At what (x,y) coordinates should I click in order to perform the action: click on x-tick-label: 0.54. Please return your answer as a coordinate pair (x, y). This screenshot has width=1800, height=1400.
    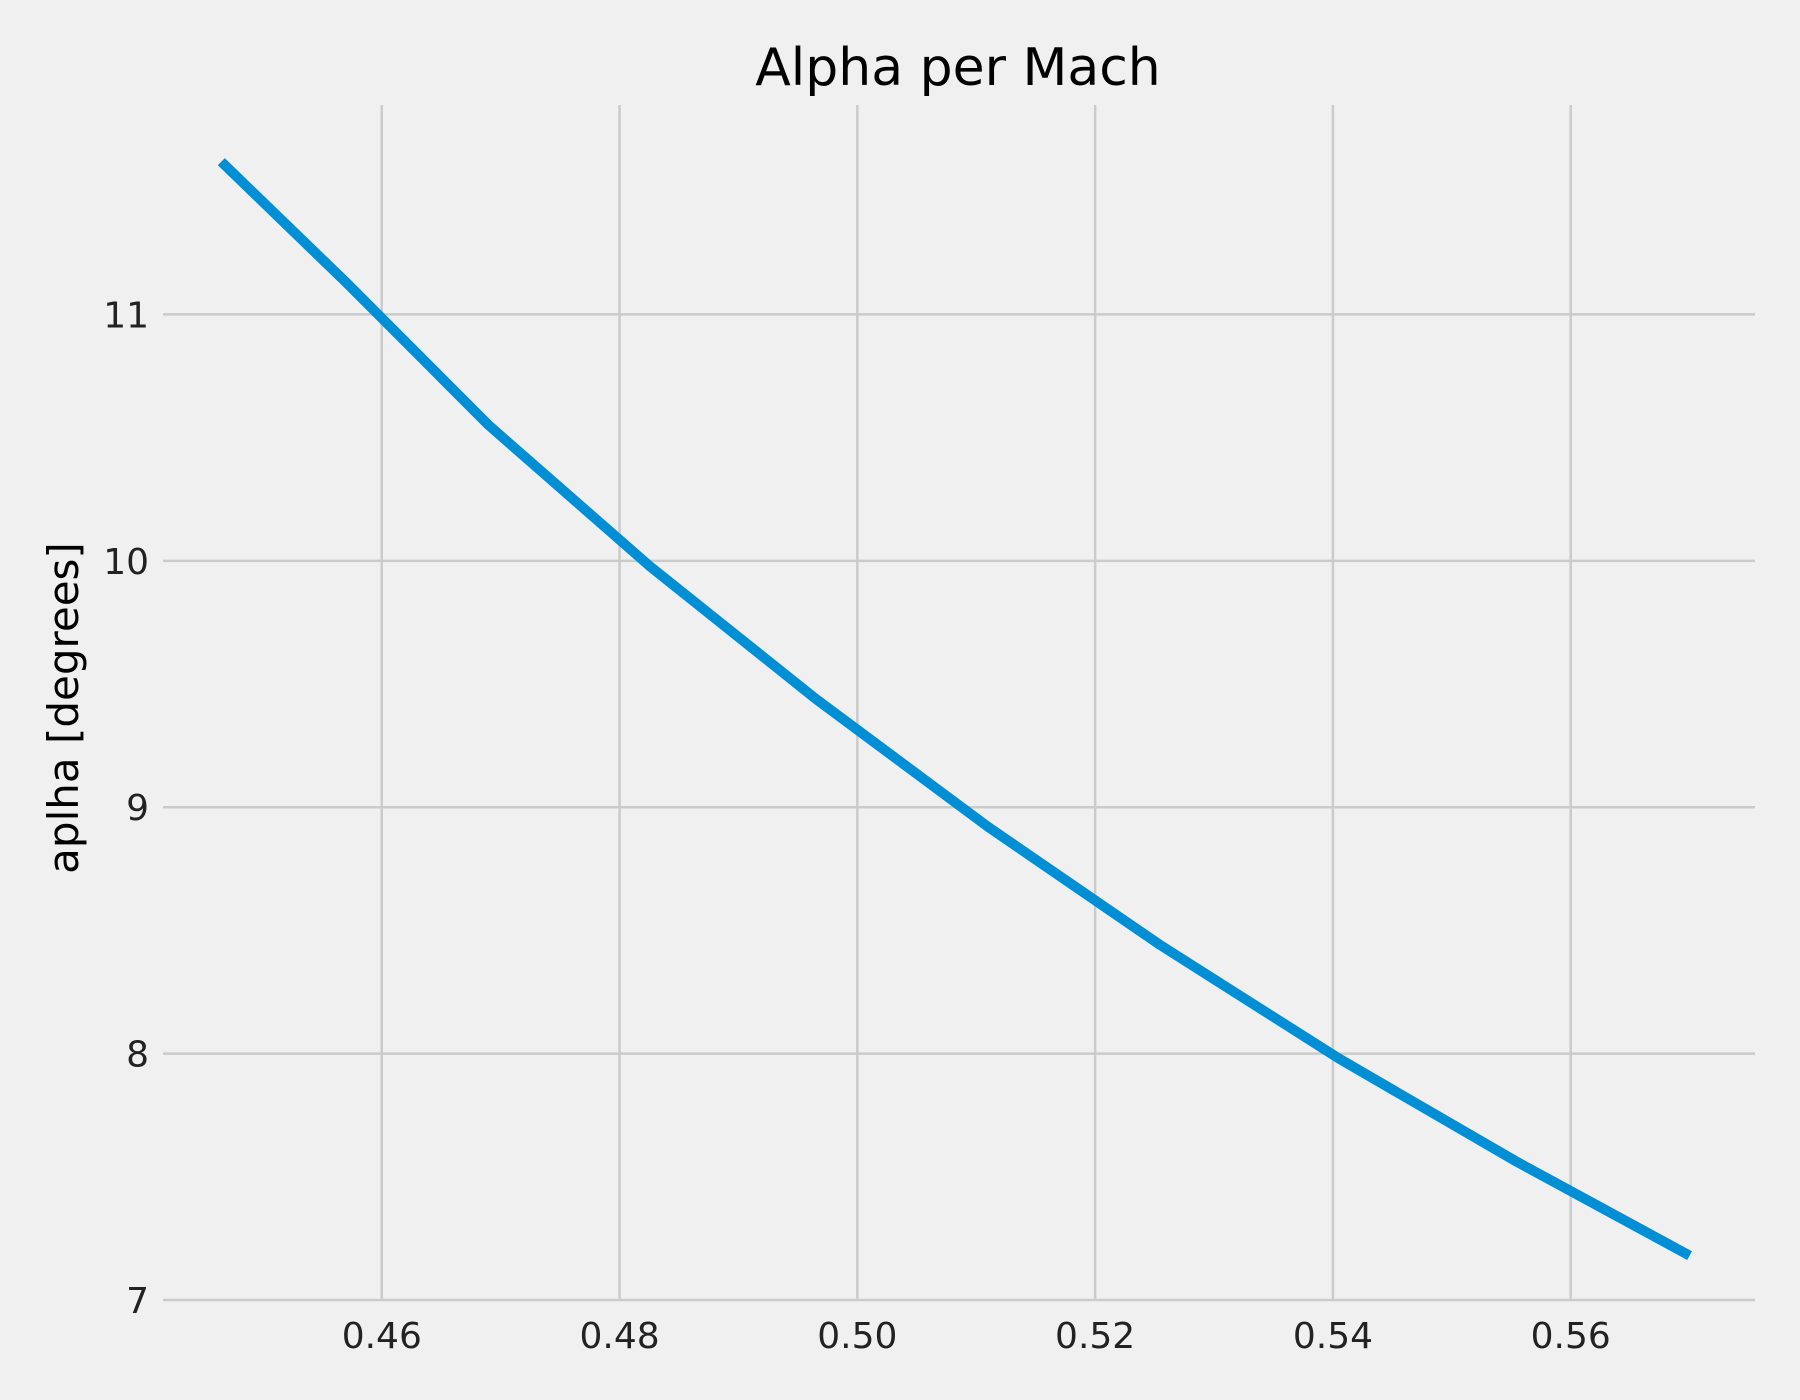
    Looking at the image, I should click on (1333, 1336).